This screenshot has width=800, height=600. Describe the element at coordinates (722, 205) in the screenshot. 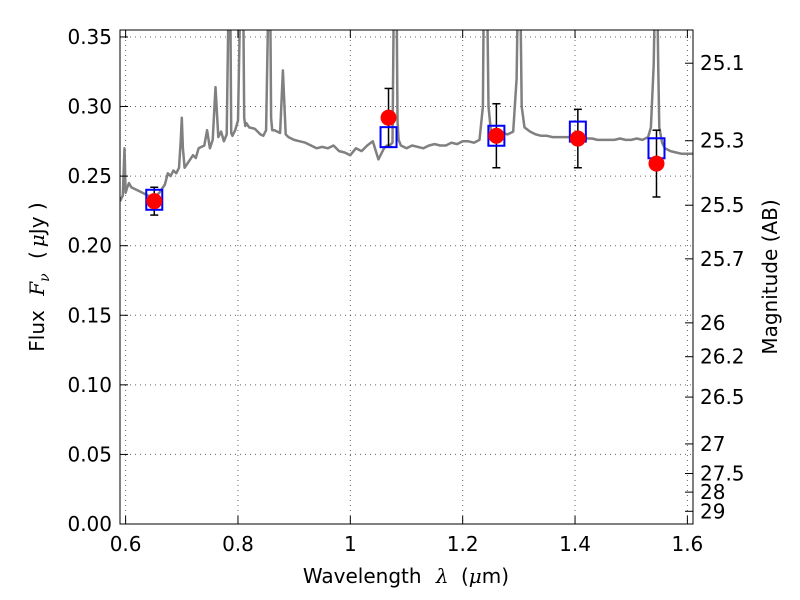

I see `y2-tick-label: 25.5` at that location.